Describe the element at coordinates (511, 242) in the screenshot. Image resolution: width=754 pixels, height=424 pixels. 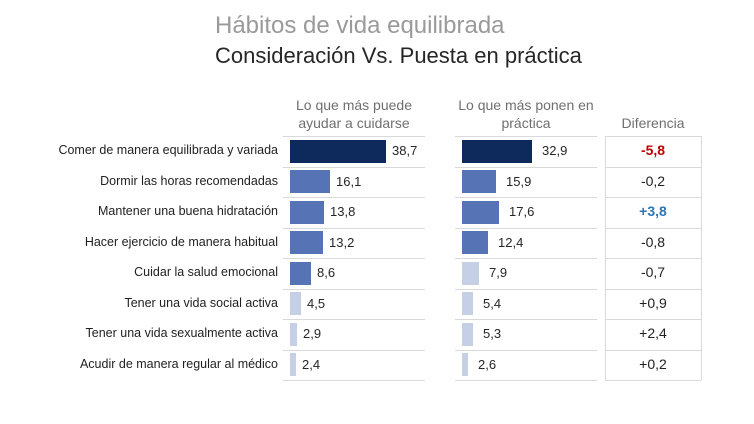
I see `bar-practice-value: 12,4` at that location.